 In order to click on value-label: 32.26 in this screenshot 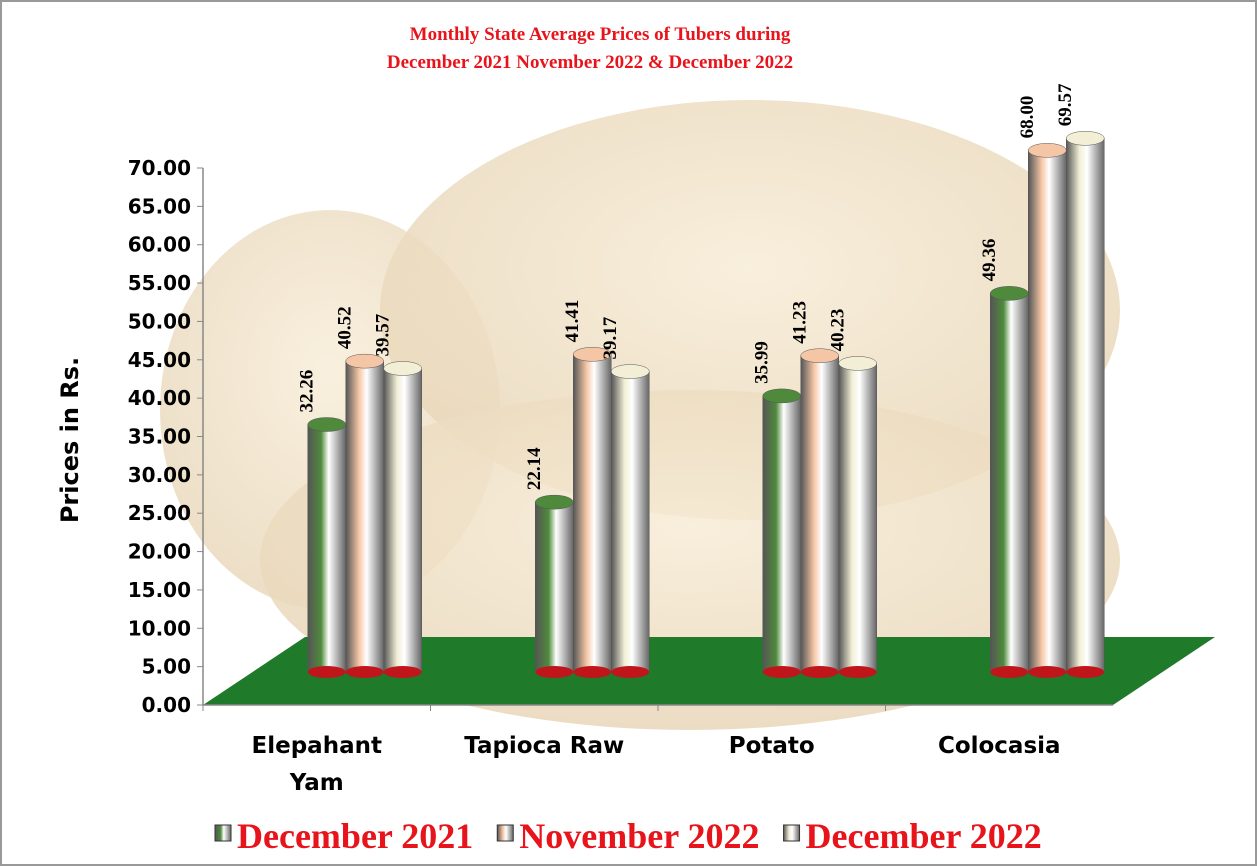, I will do `click(307, 391)`.